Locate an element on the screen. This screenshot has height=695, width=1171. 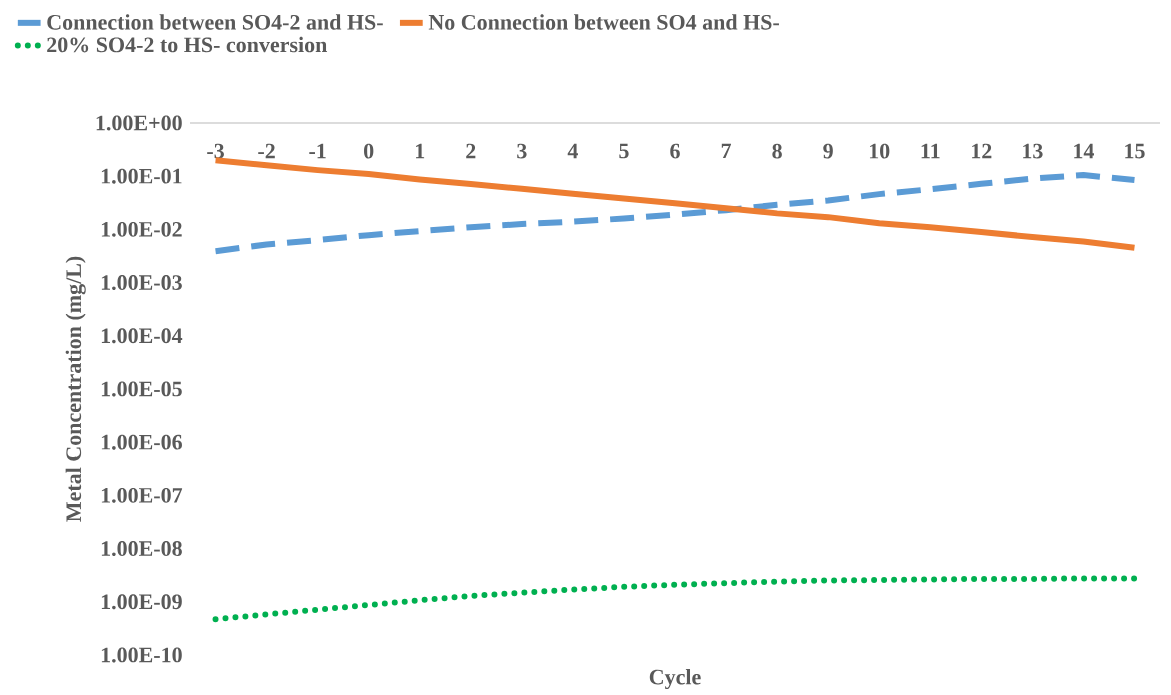
x-tick-label: 14 is located at coordinates (1084, 151).